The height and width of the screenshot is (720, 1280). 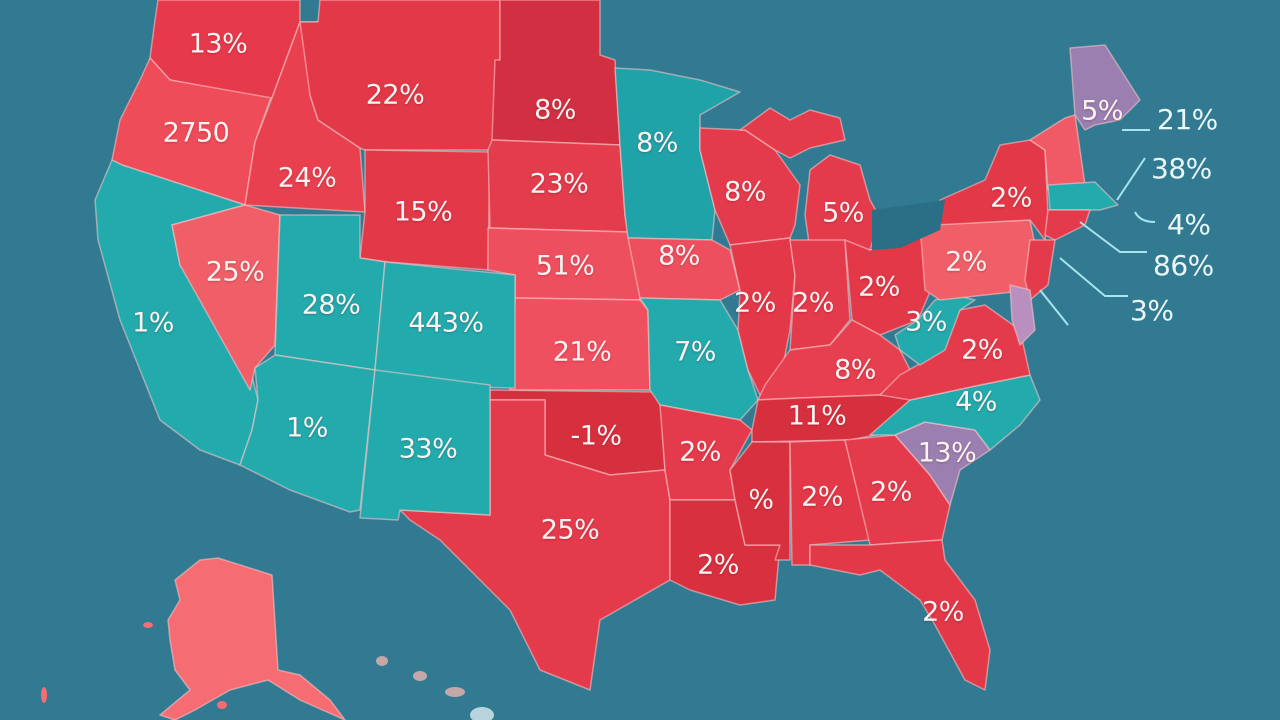 I want to click on label-ca: 1%, so click(x=153, y=323).